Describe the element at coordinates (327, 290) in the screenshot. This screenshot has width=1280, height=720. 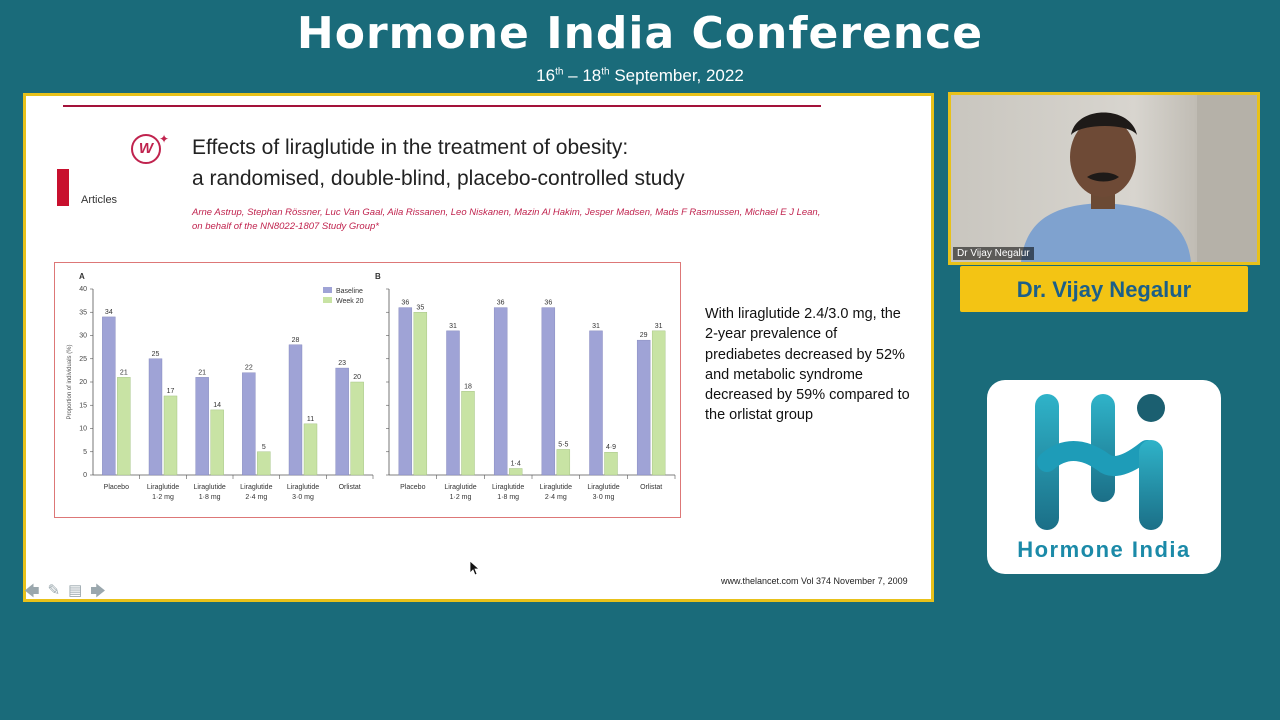
I see `legend-swatch-baseline` at that location.